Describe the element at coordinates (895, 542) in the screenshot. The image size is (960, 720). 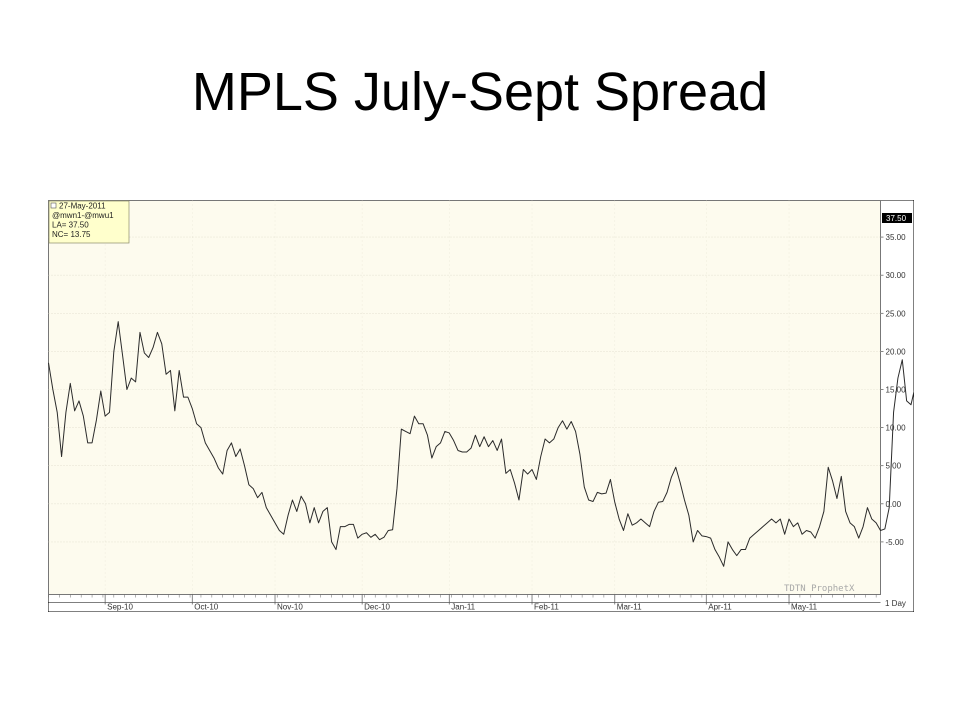
I see `y-tick-label: -5.00` at that location.